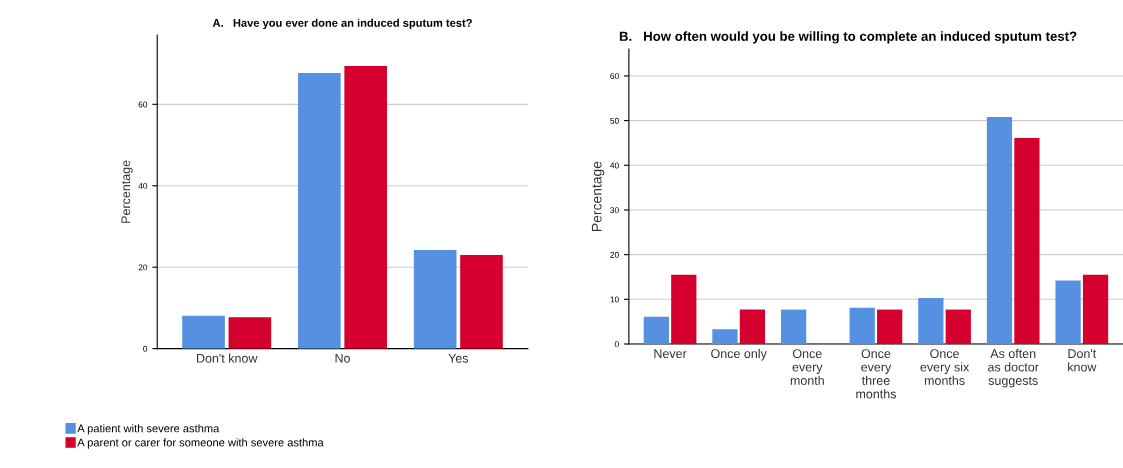  I want to click on x-tick-label: No, so click(342, 358).